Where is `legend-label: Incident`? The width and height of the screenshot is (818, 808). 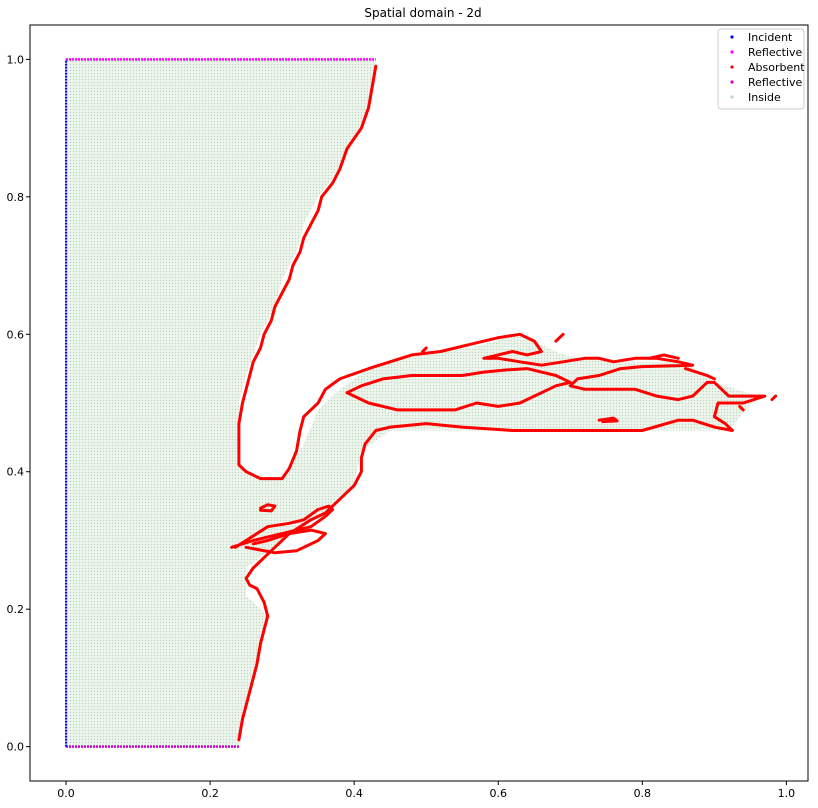
legend-label: Incident is located at coordinates (770, 37).